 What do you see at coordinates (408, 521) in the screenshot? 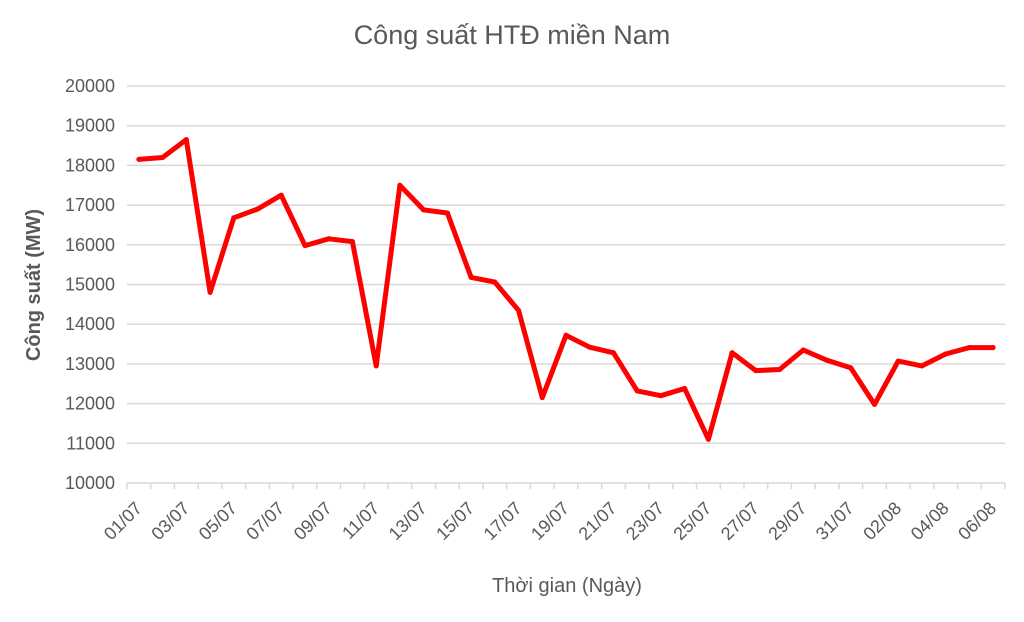
I see `x-tick-label: 13/07` at bounding box center [408, 521].